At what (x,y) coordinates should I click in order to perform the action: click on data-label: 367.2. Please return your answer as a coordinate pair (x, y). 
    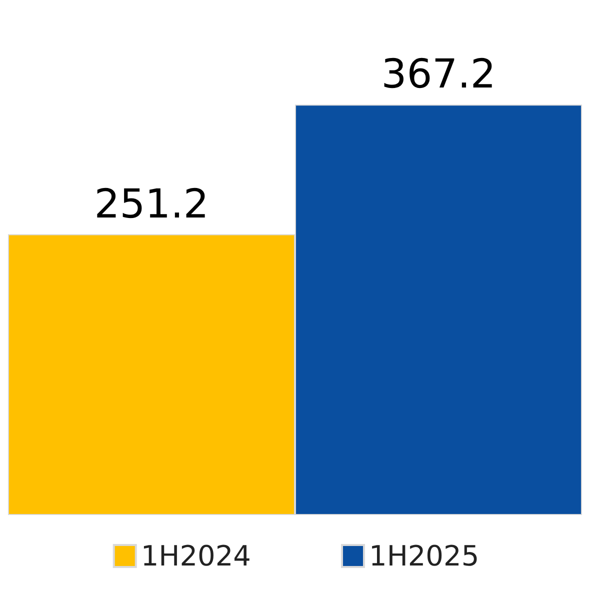
    Looking at the image, I should click on (438, 75).